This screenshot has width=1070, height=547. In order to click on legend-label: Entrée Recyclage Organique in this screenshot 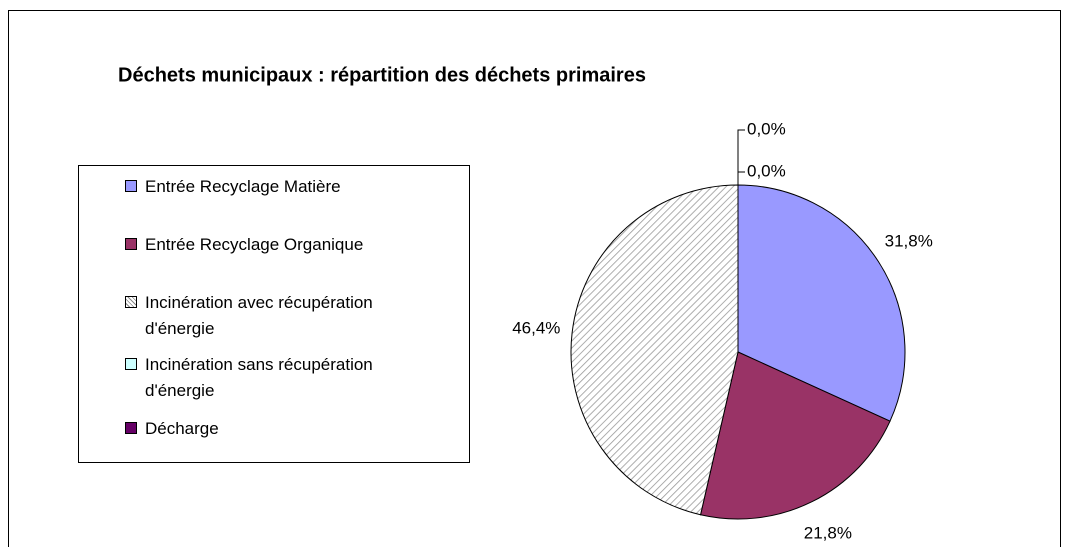, I will do `click(254, 244)`.